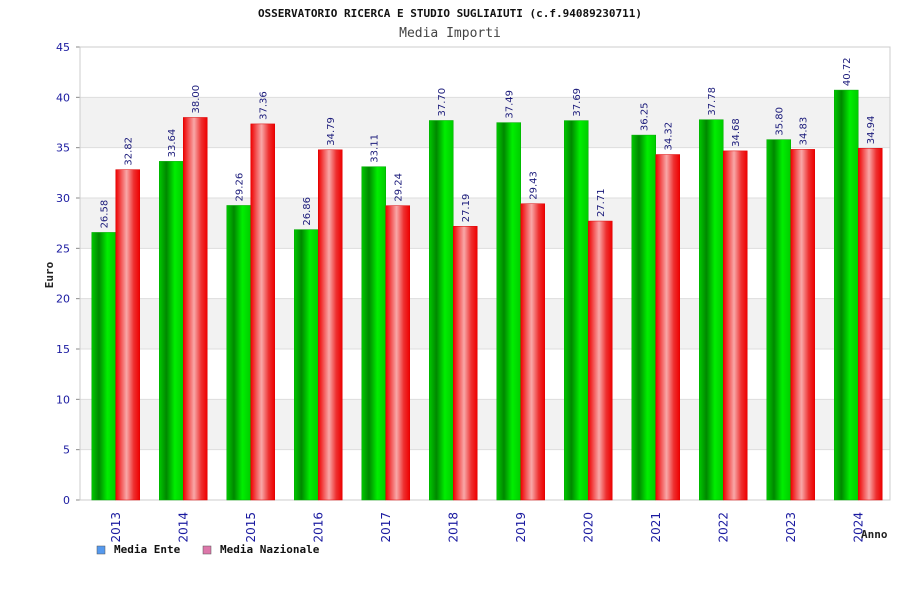 The image size is (900, 600). Describe the element at coordinates (63, 248) in the screenshot. I see `y-tick-label: 25` at that location.